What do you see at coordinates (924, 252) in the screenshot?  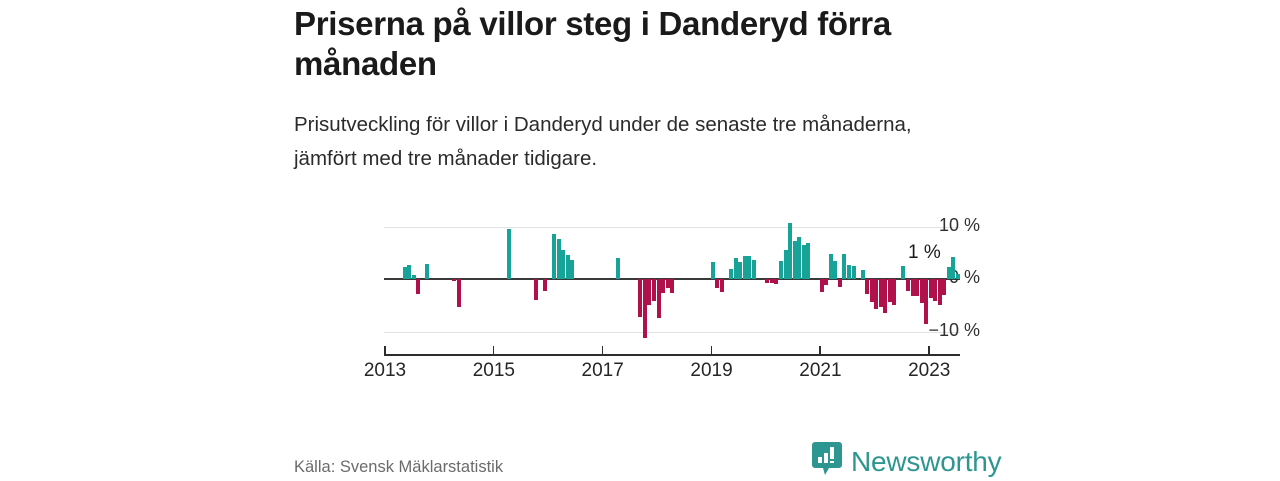 I see `last-value-annotation: 1 %` at bounding box center [924, 252].